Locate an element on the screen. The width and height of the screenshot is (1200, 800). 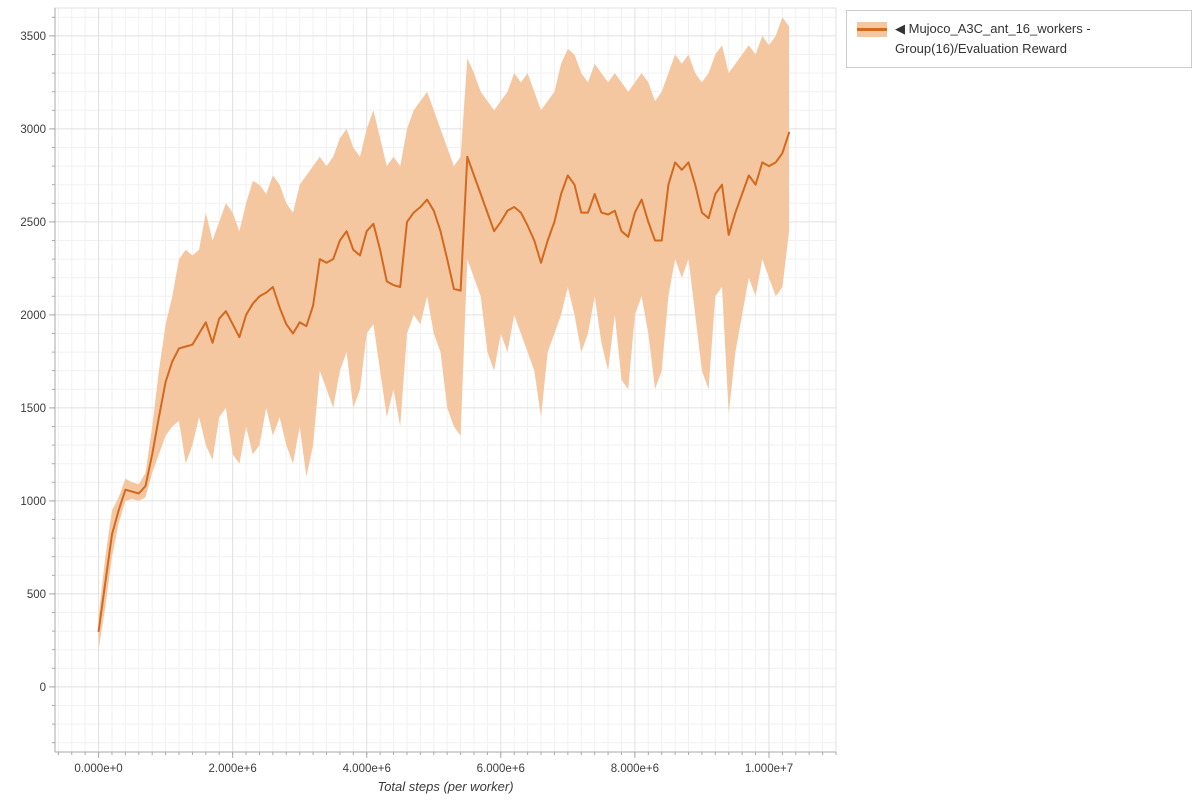
y-tick-label: 2000 is located at coordinates (33, 316).